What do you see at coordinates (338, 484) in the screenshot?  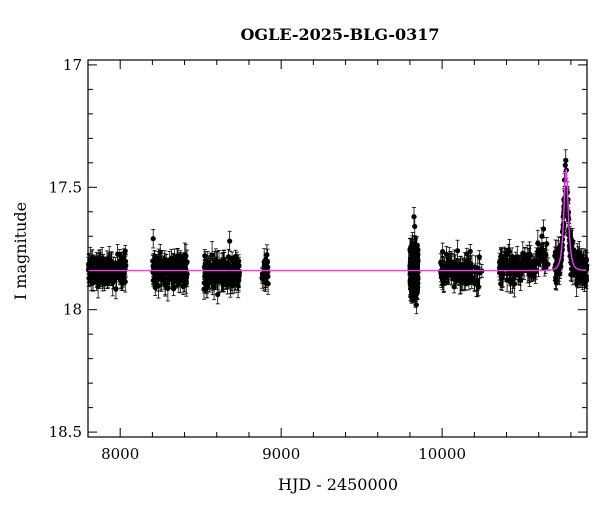 I see `x-axis-label: HJD - 2450000` at bounding box center [338, 484].